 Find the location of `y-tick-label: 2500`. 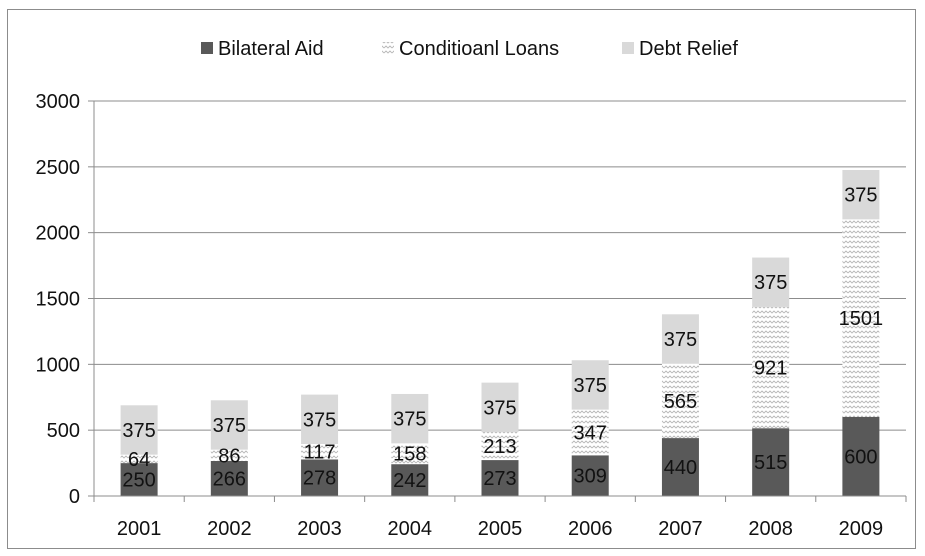

y-tick-label: 2500 is located at coordinates (58, 168).